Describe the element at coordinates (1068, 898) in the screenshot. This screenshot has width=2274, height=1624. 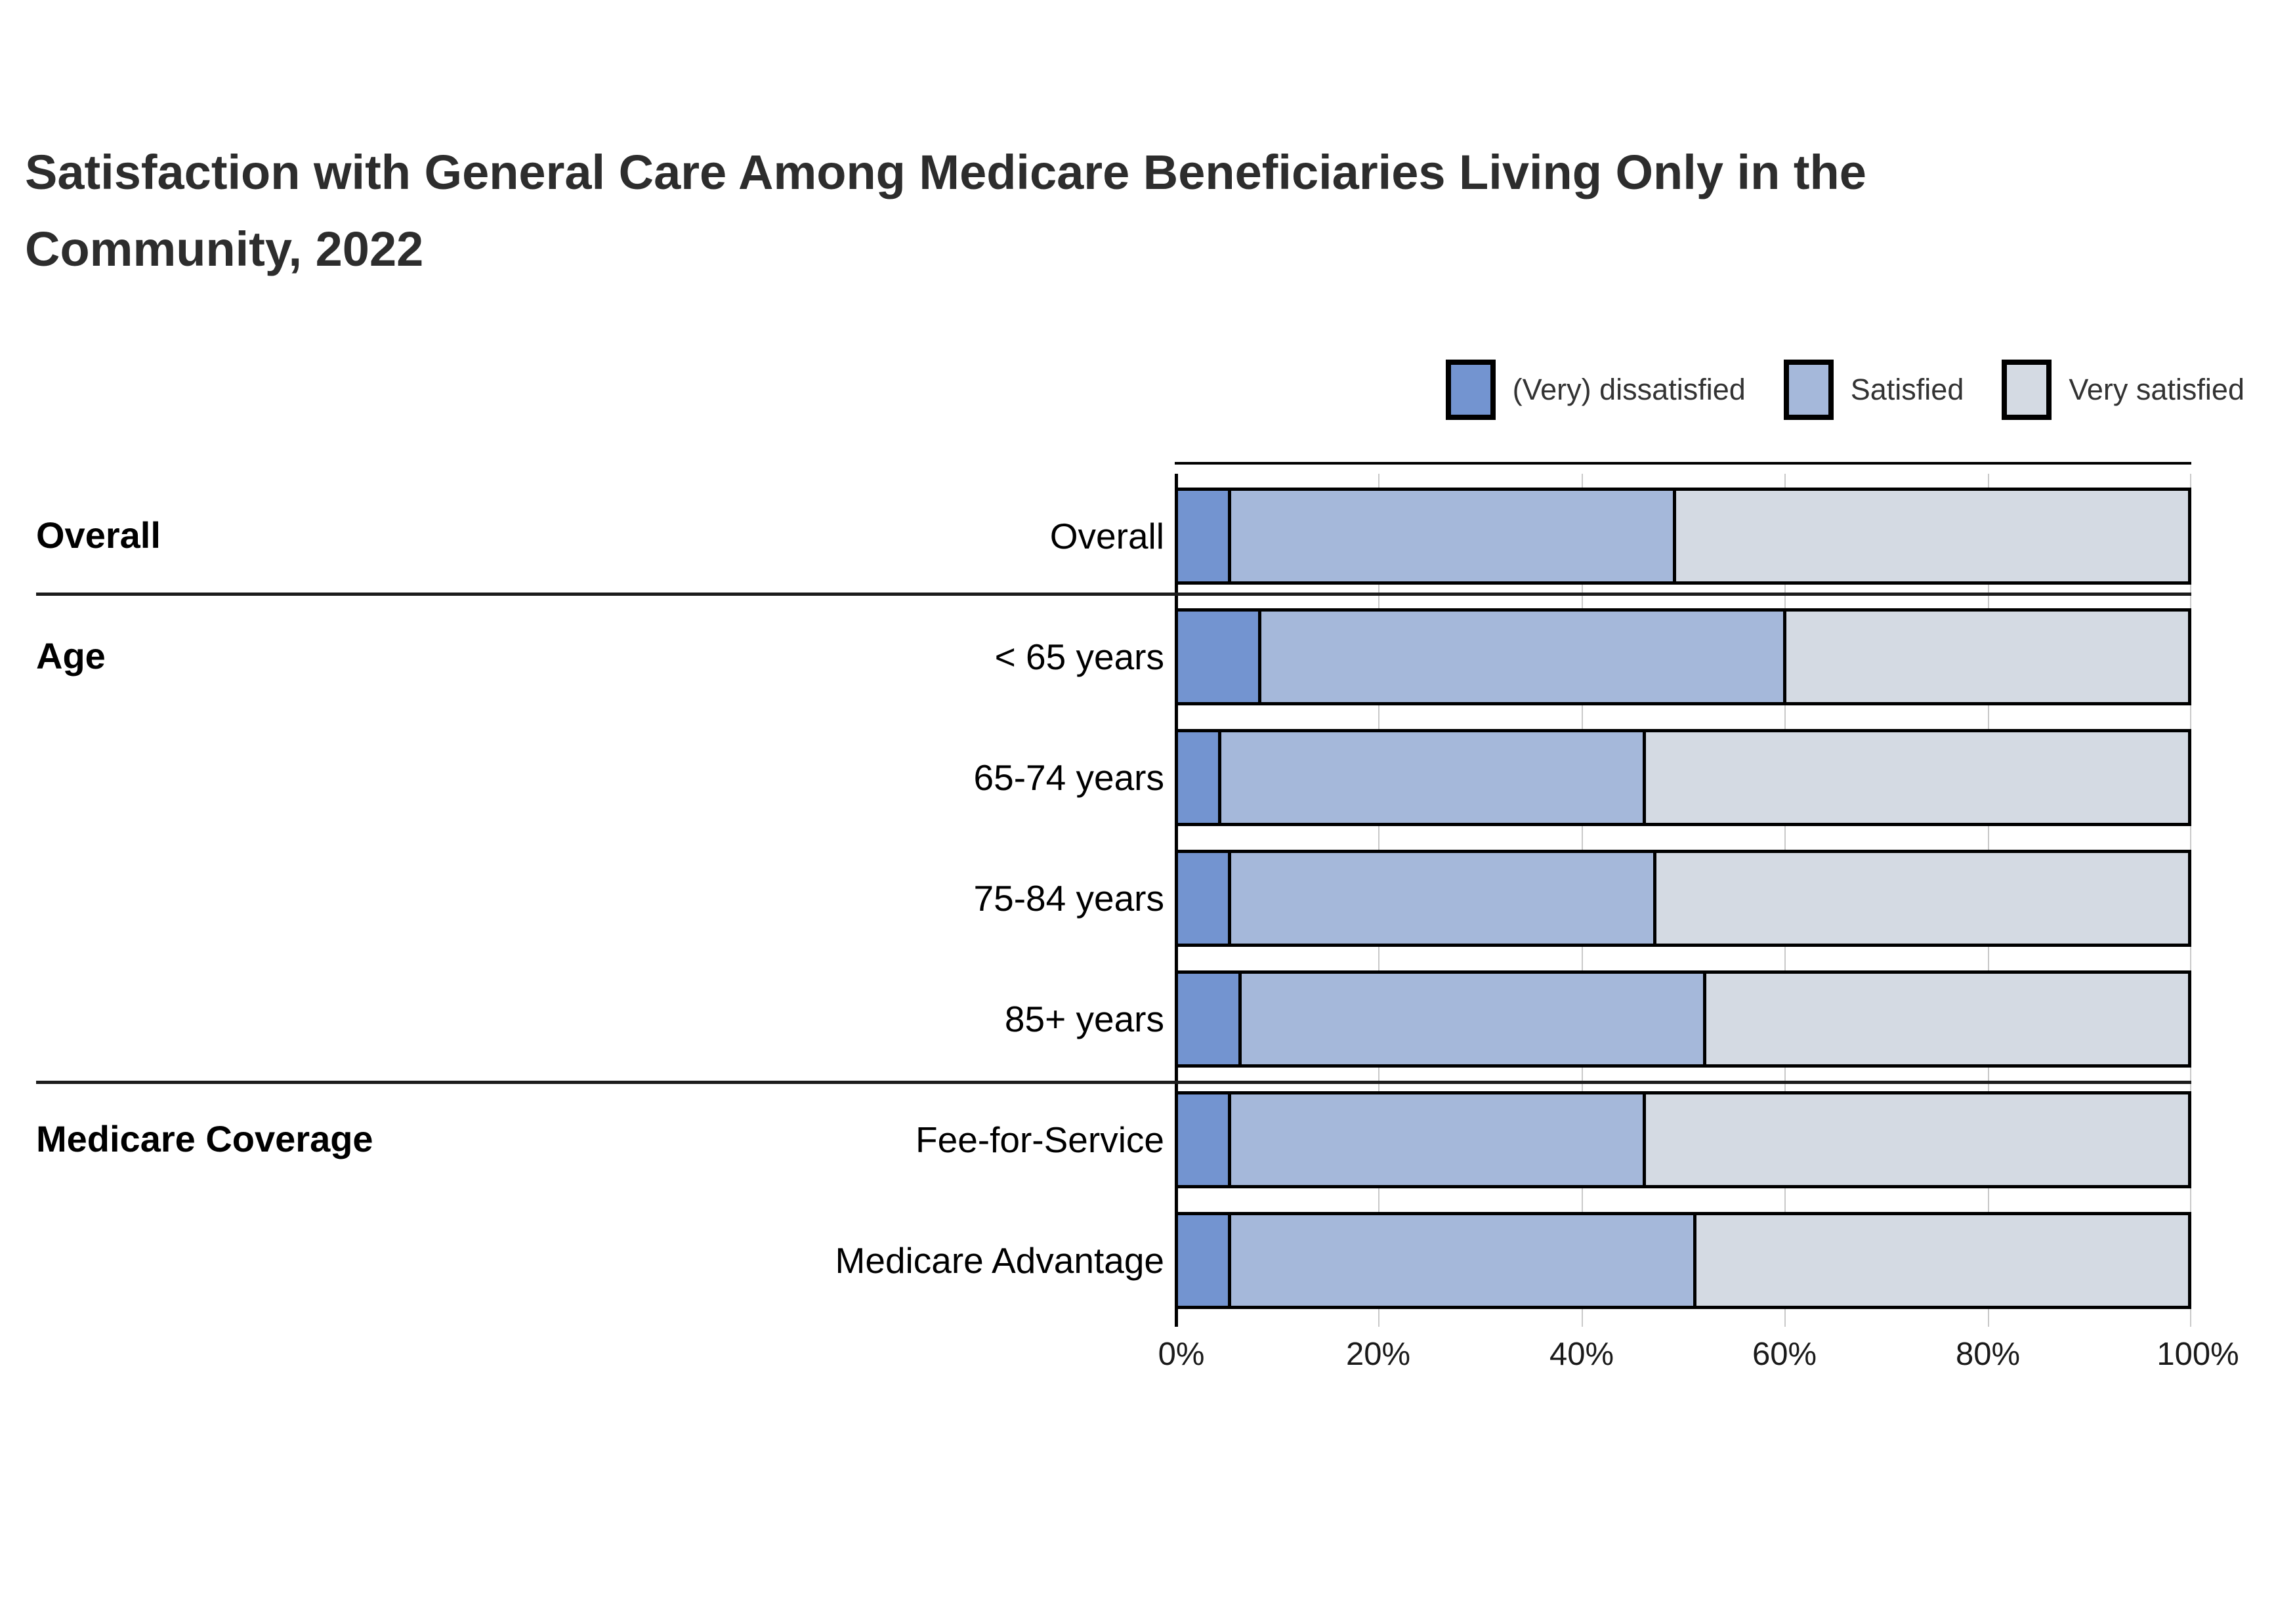
I see `row-label-75-84: 75-84 years` at that location.